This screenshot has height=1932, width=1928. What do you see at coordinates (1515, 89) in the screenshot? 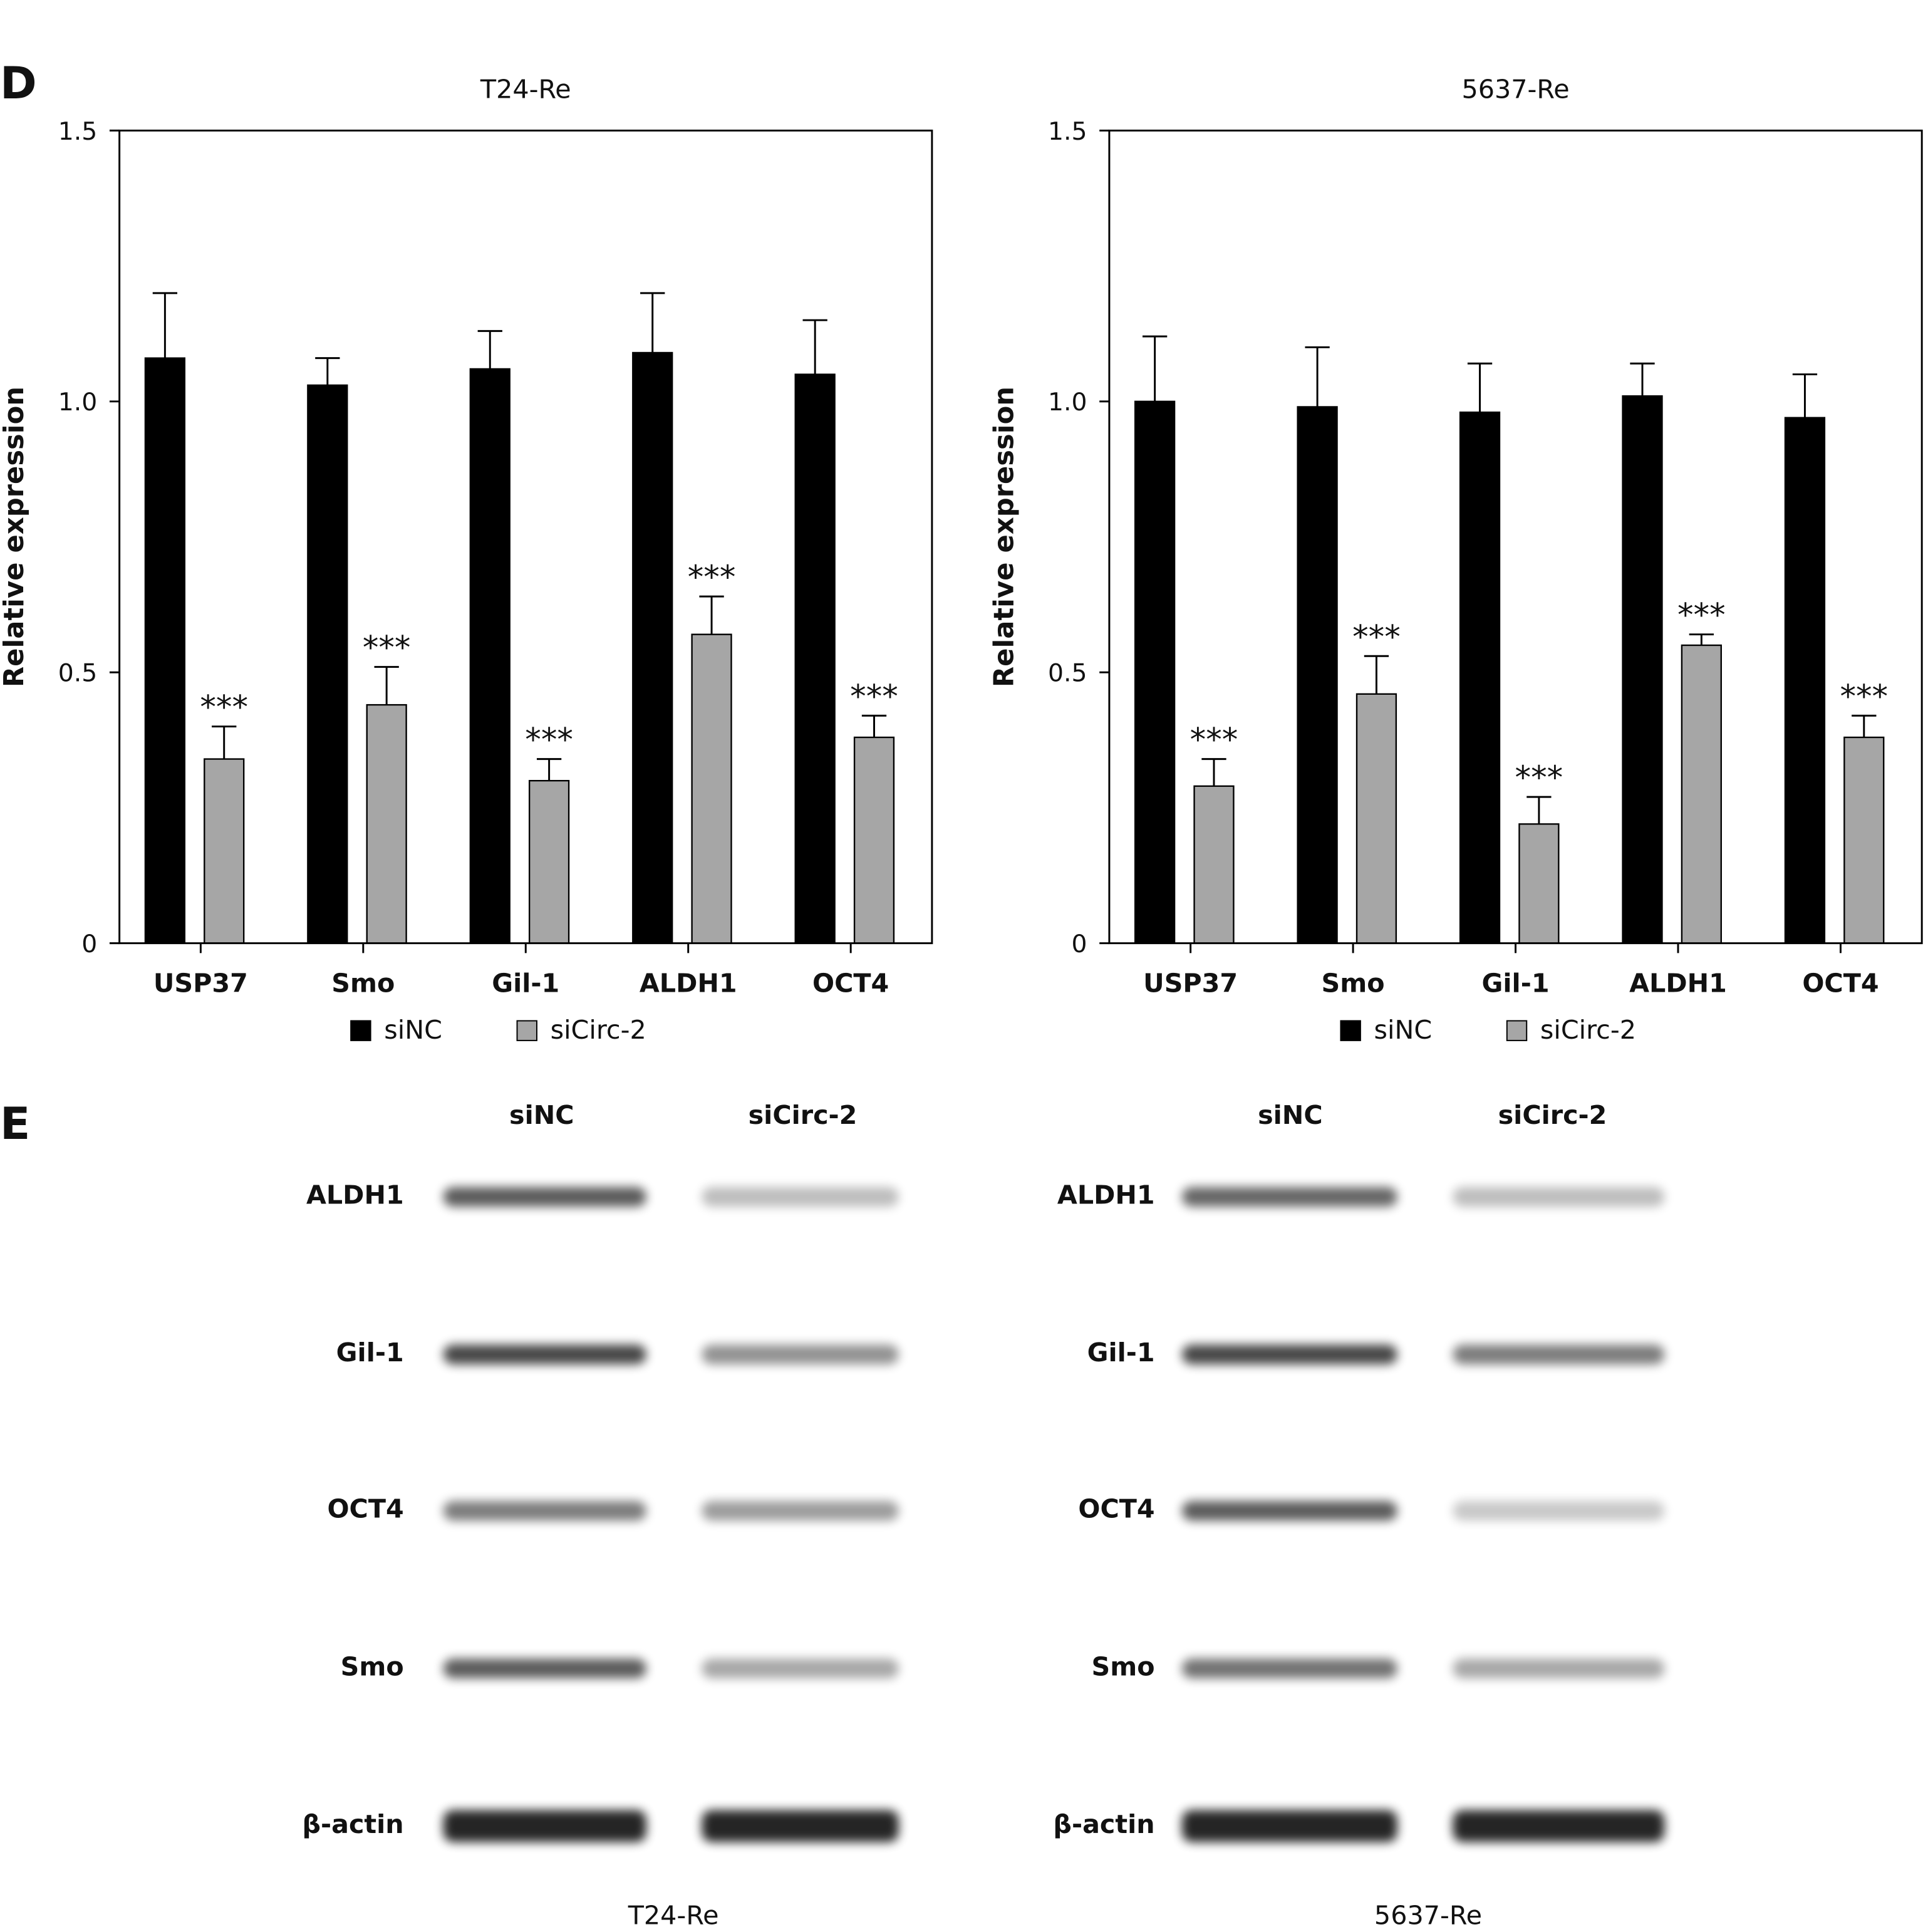
I see `chart-title: 5637-Re` at bounding box center [1515, 89].